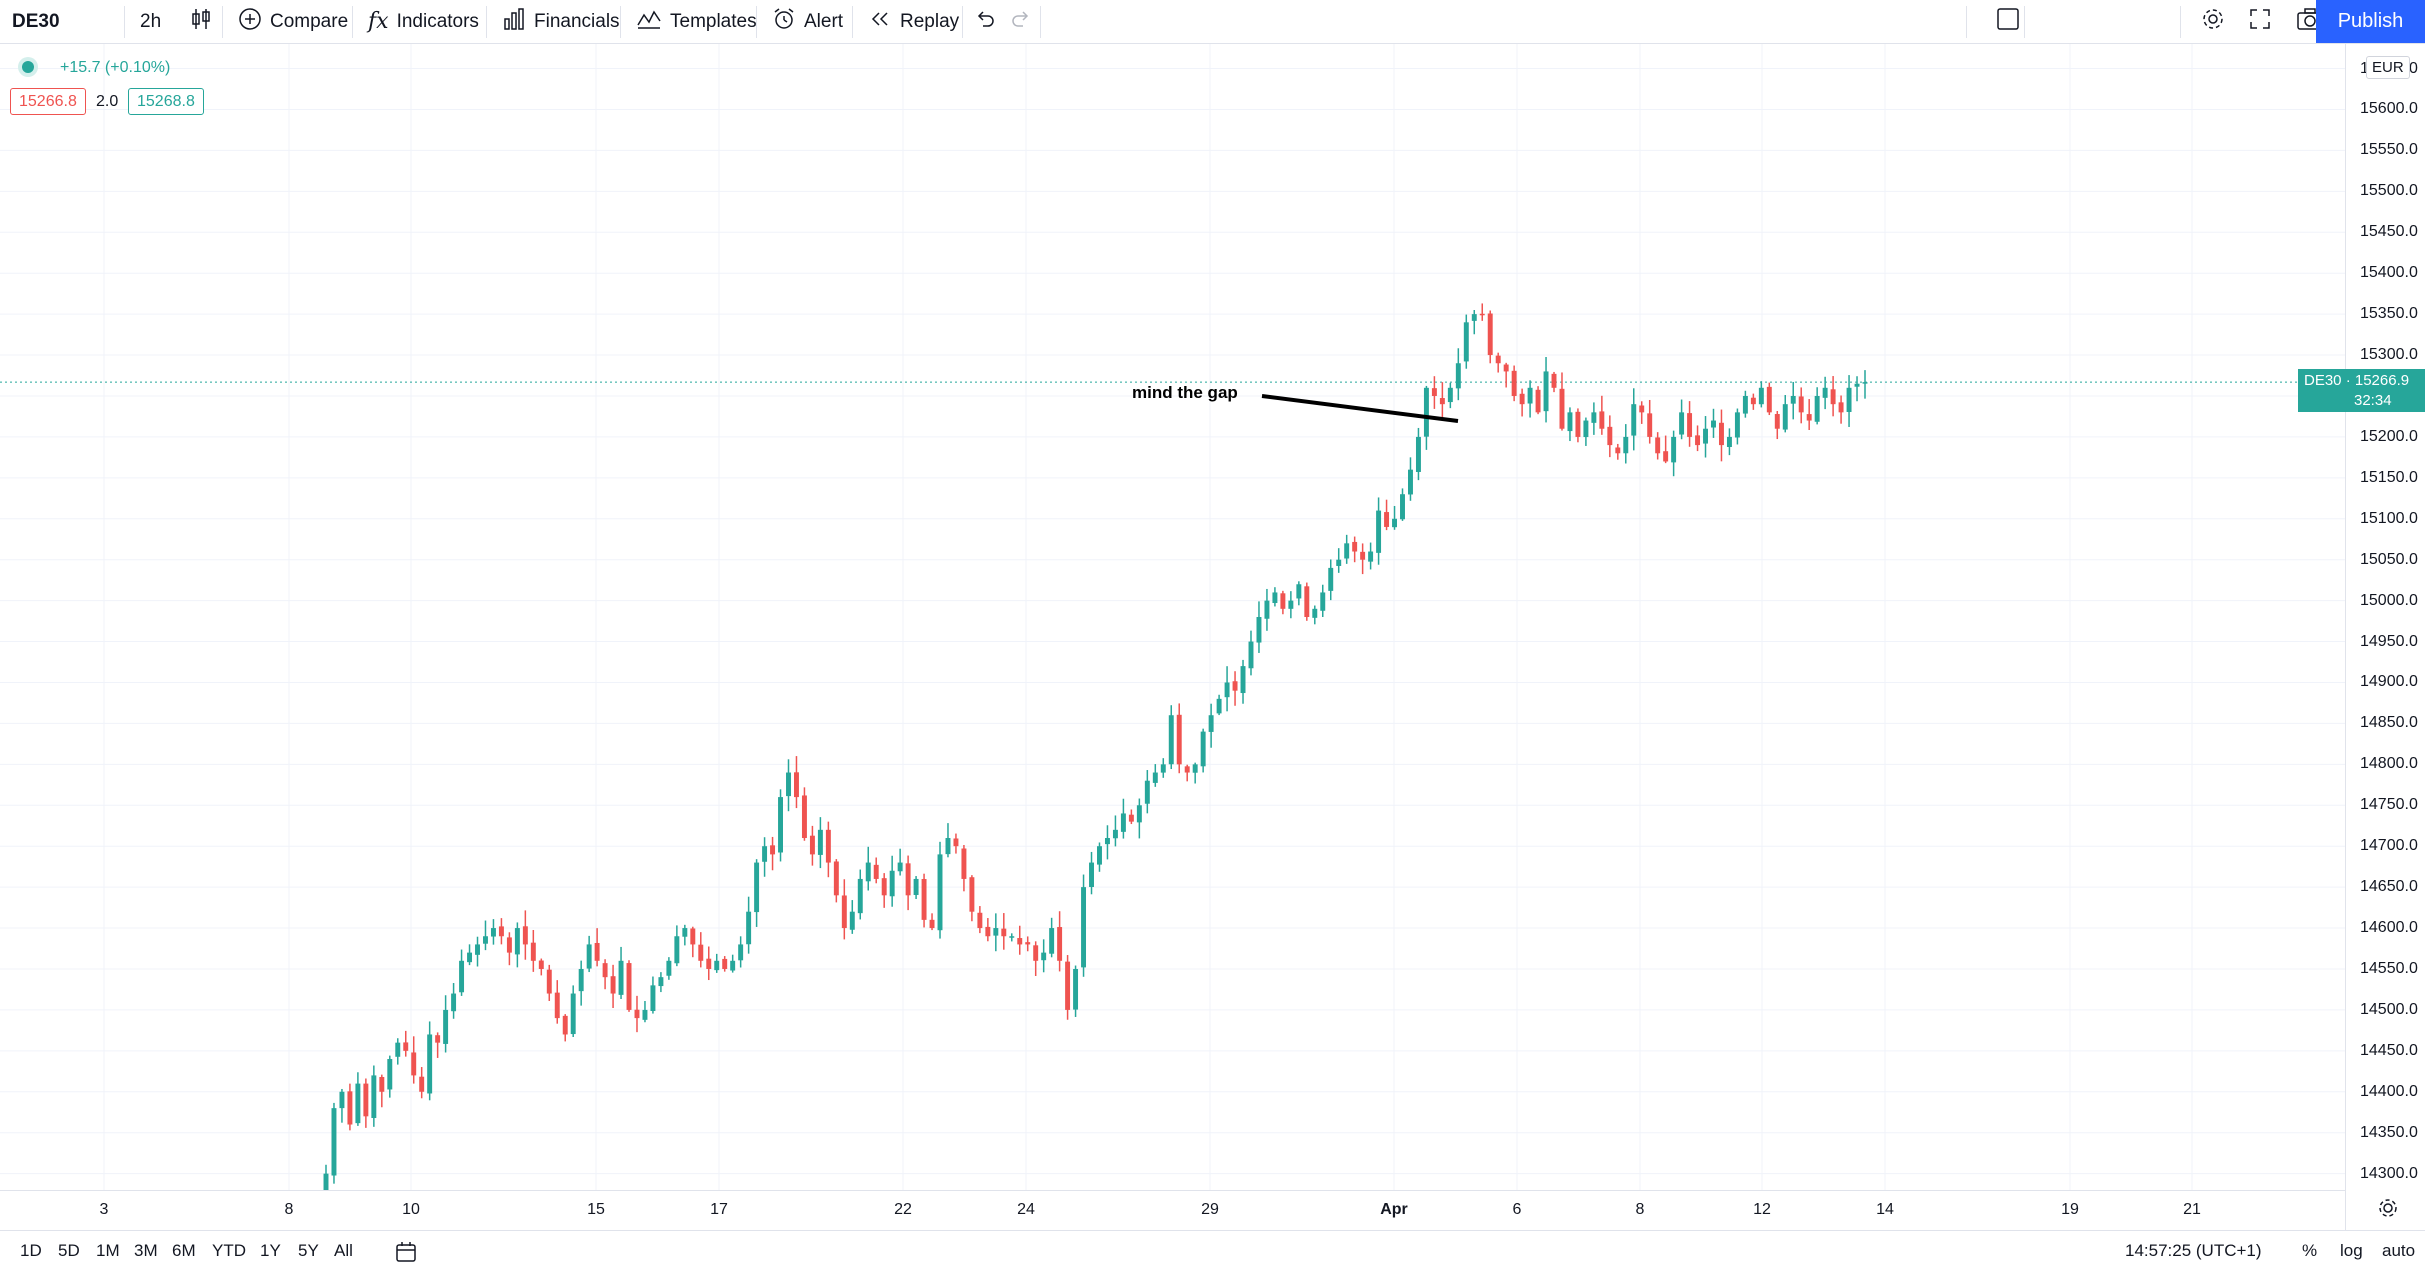 The image size is (2425, 1274). What do you see at coordinates (2389, 518) in the screenshot?
I see `price-tick-label: 15100.0` at bounding box center [2389, 518].